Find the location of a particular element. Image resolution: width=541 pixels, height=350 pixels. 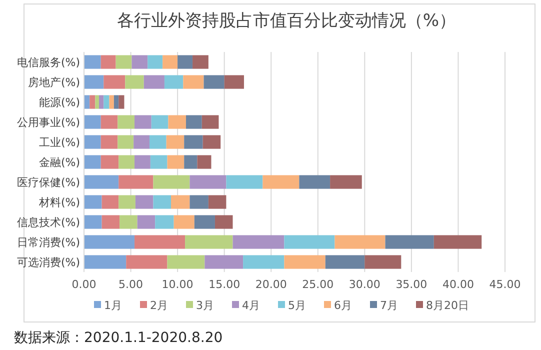

x-tick-label: 40.00 is located at coordinates (458, 284).